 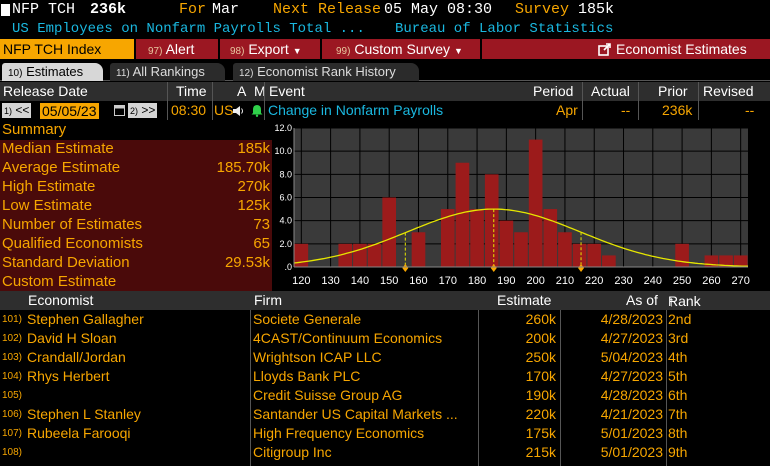 I want to click on x-tick-label: 250, so click(x=682, y=281).